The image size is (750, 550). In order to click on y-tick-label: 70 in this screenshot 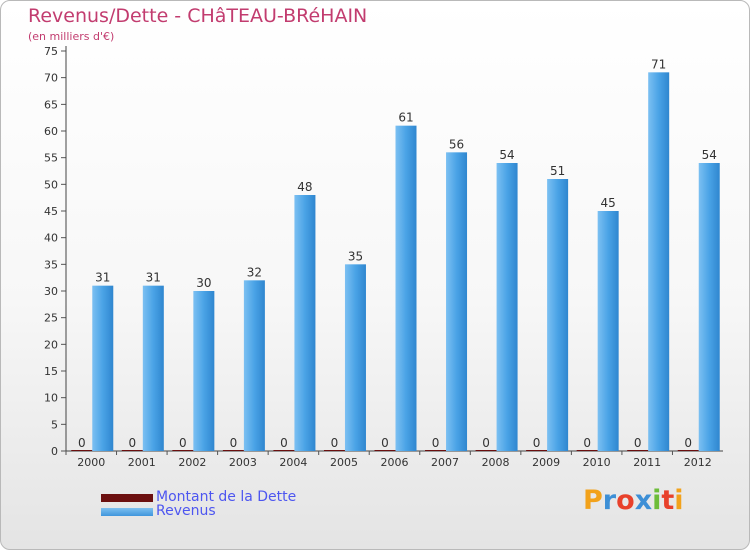, I will do `click(51, 78)`.